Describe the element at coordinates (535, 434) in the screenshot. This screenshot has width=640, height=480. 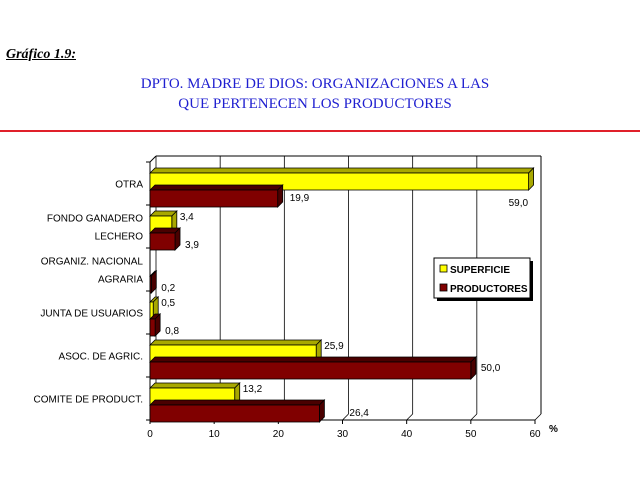
I see `x-tick-label: 60` at that location.